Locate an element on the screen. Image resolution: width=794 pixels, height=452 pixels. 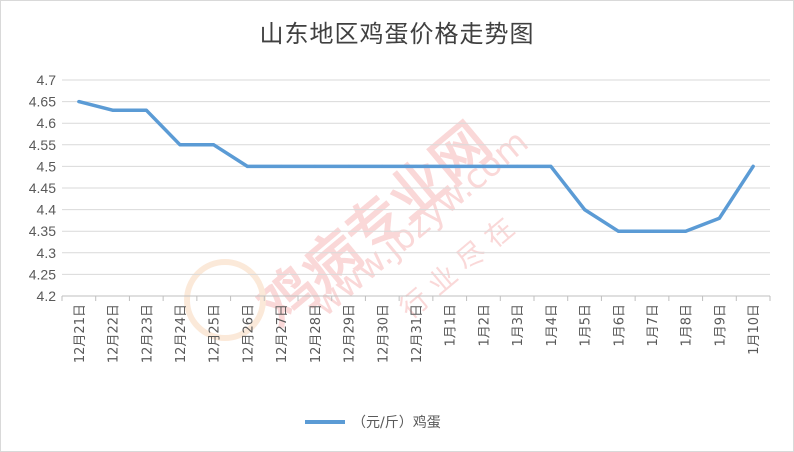
x-tick-label: 12月28日 is located at coordinates (316, 333).